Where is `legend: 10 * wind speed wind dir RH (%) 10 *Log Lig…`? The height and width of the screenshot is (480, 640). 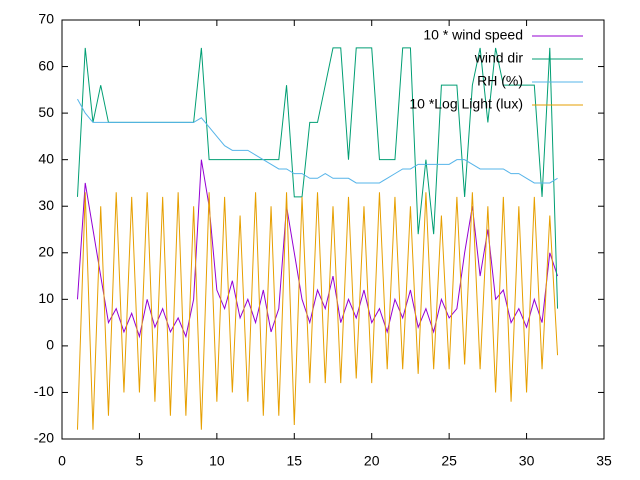
legend: 10 * wind speed wind dir RH (%) 10 *Log Lig… is located at coordinates (496, 69).